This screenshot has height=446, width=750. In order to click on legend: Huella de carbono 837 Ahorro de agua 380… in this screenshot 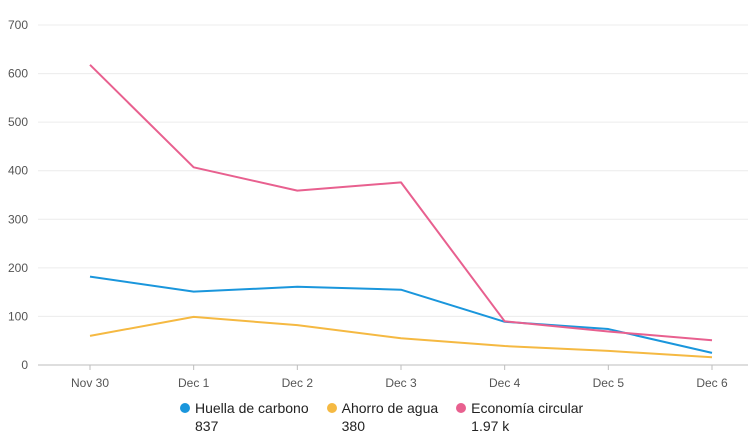, I will do `click(381, 417)`.